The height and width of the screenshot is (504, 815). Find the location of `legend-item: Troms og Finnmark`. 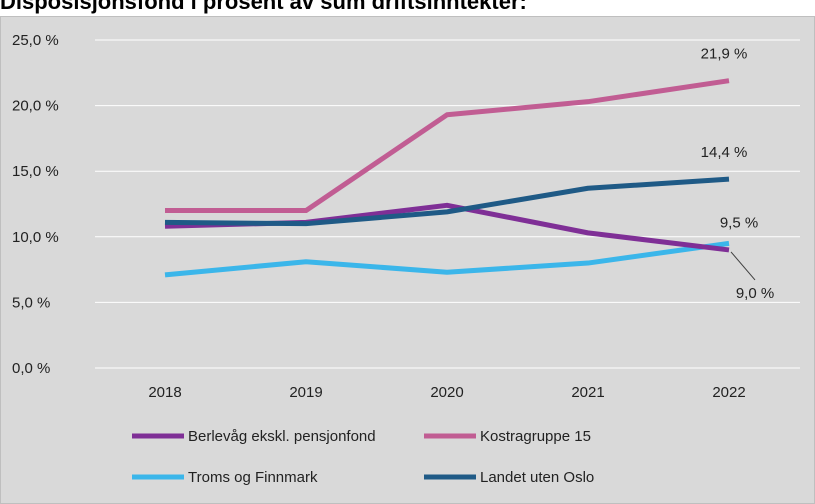

legend-item: Troms og Finnmark is located at coordinates (225, 477).